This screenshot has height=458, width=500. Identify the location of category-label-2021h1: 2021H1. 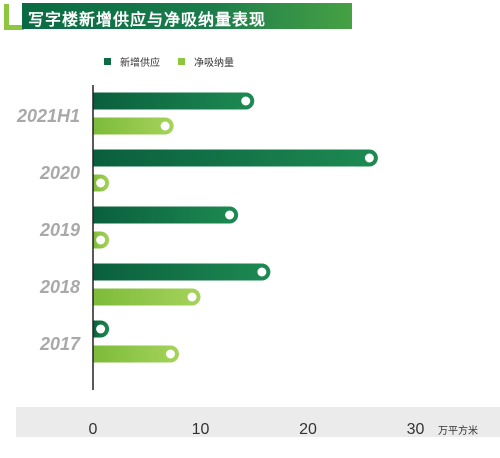
(48, 116).